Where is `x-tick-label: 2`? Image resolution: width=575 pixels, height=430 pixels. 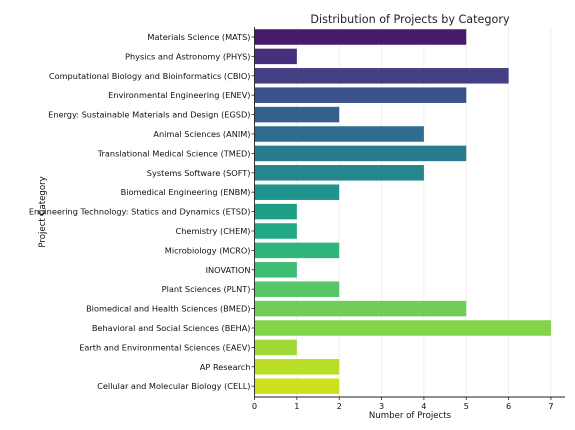 x-tick-label: 2 is located at coordinates (339, 406).